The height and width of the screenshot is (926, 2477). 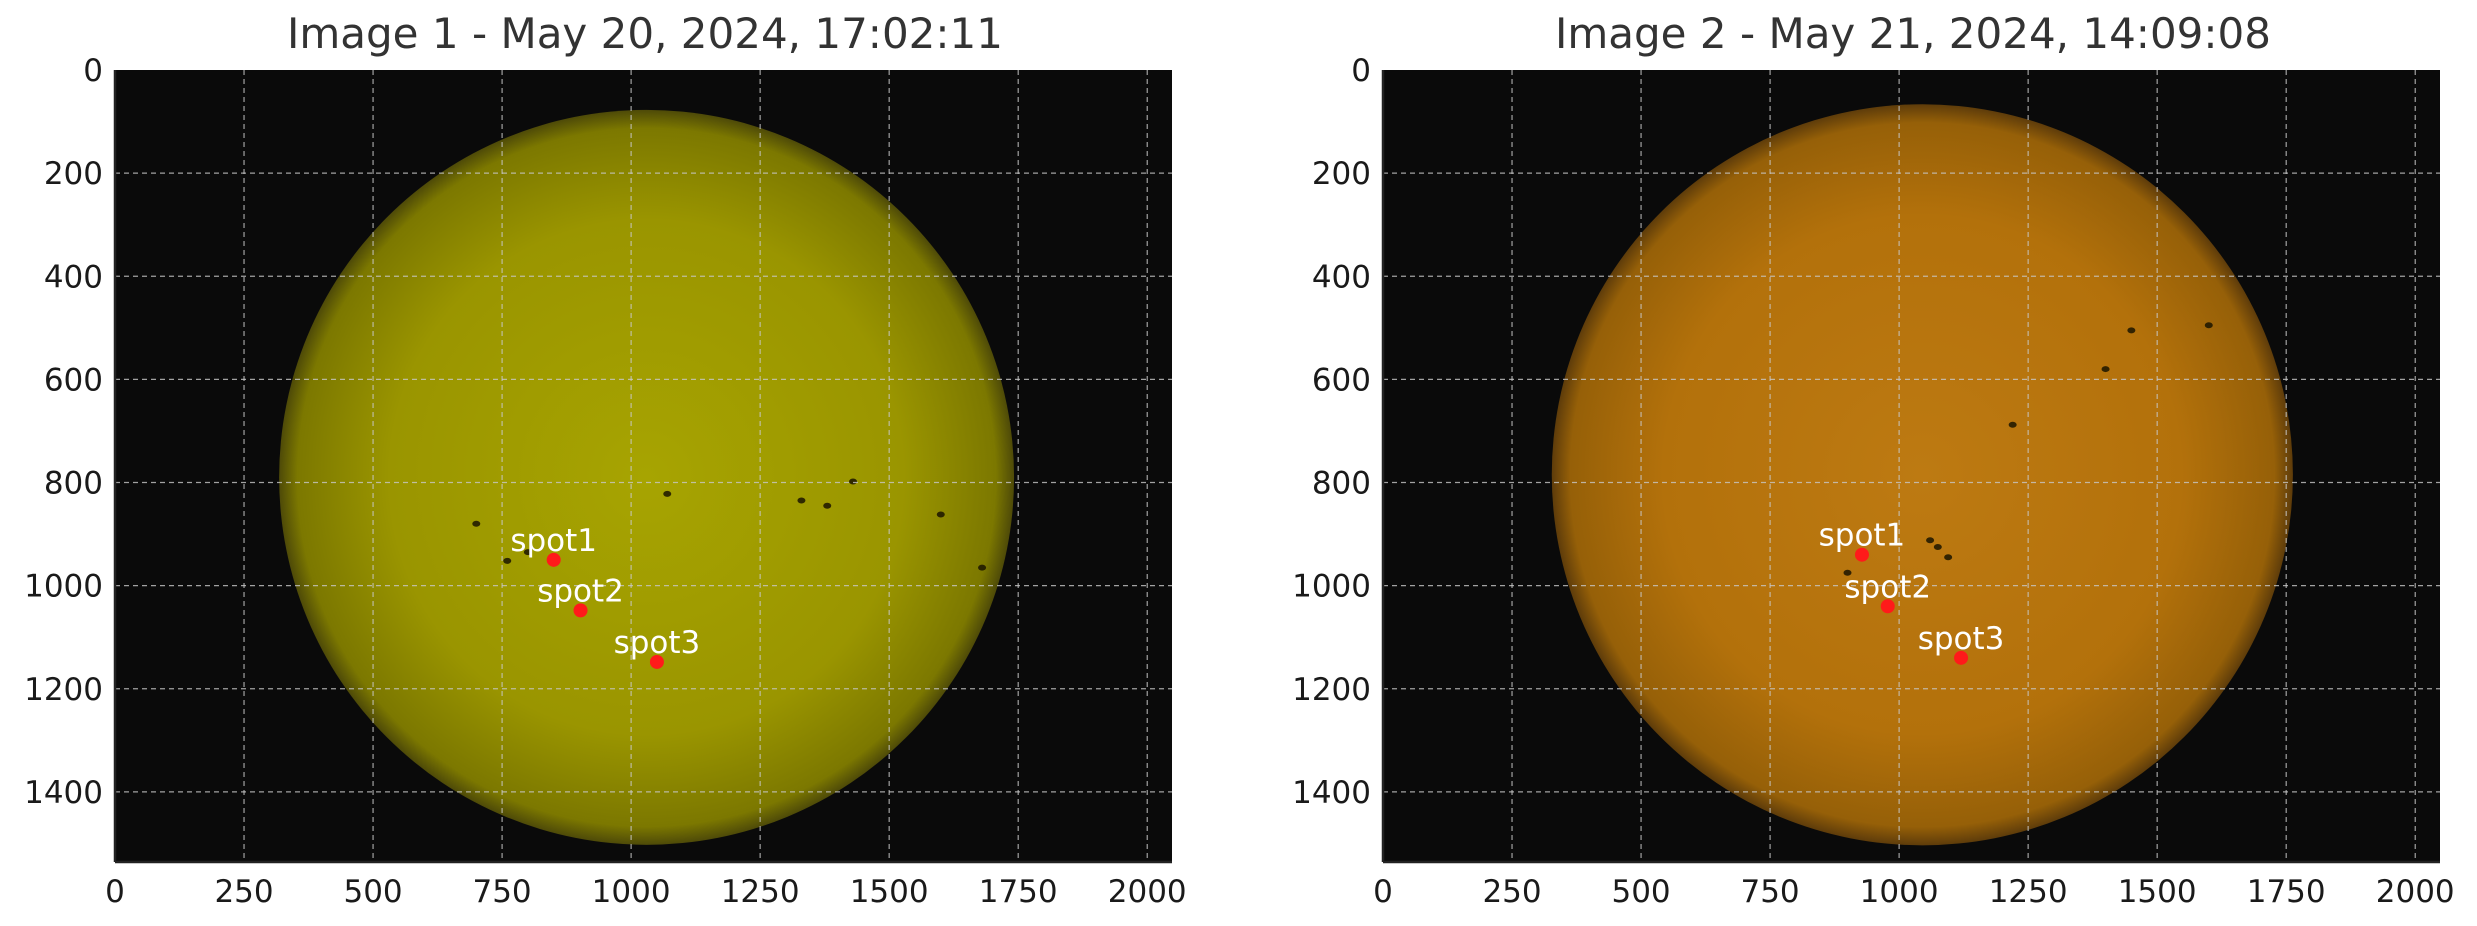 What do you see at coordinates (1913, 33) in the screenshot?
I see `panel-2-title: Image 2 - May 21, 2024, 14:09:08` at bounding box center [1913, 33].